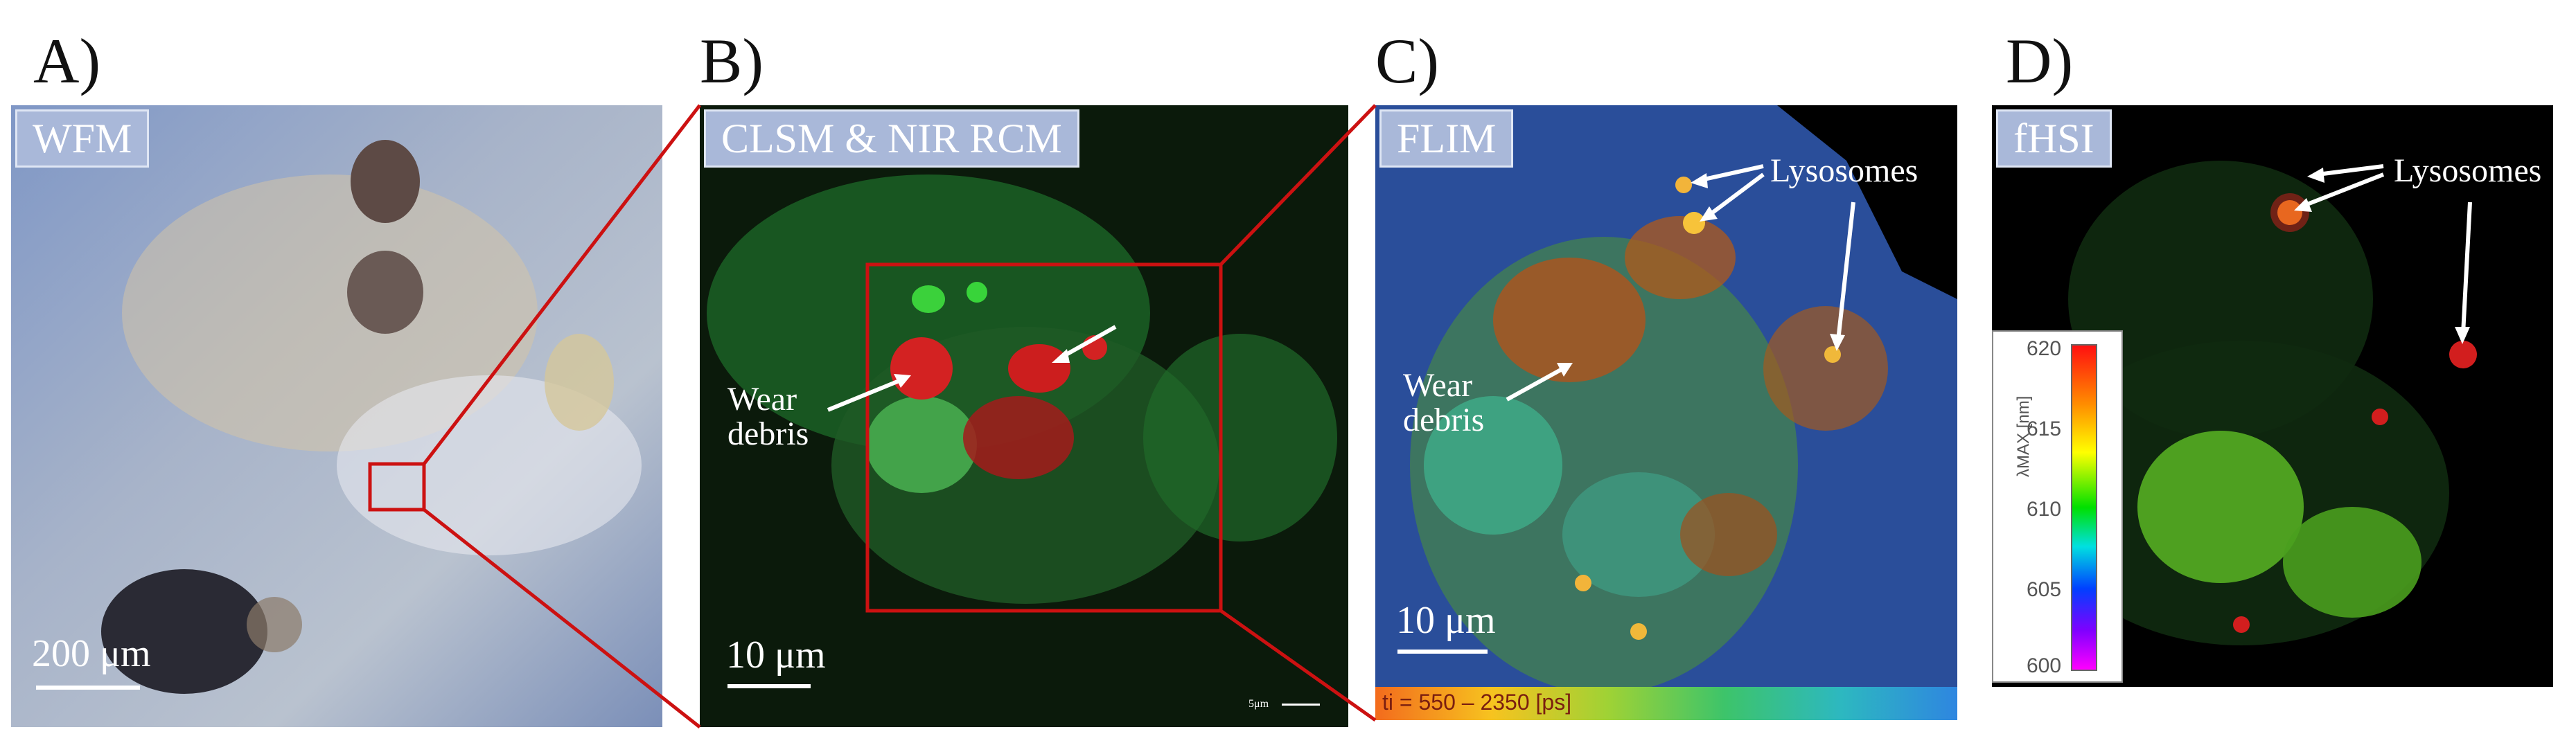 This screenshot has width=2576, height=743. I want to click on panel-b-scale-text: 10 μm, so click(776, 655).